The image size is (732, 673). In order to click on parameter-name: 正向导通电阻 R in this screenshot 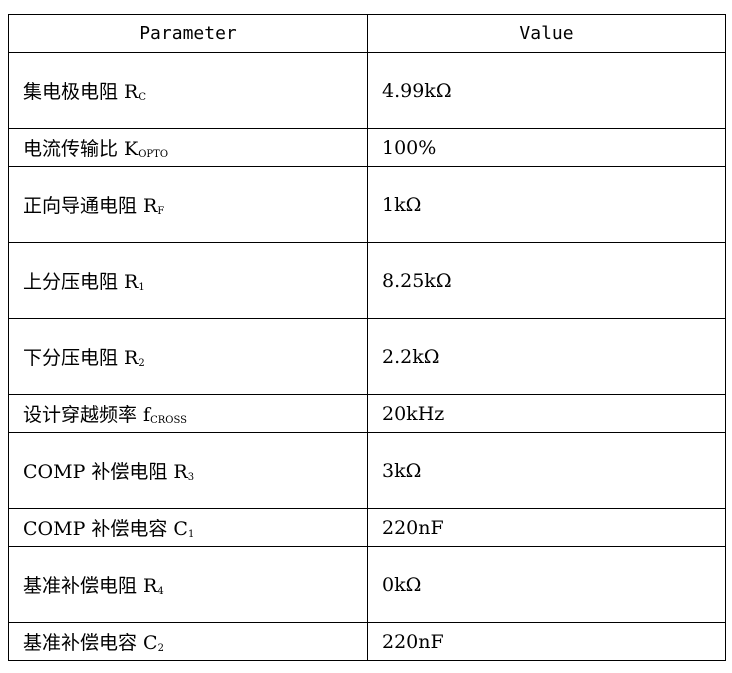, I will do `click(90, 206)`.